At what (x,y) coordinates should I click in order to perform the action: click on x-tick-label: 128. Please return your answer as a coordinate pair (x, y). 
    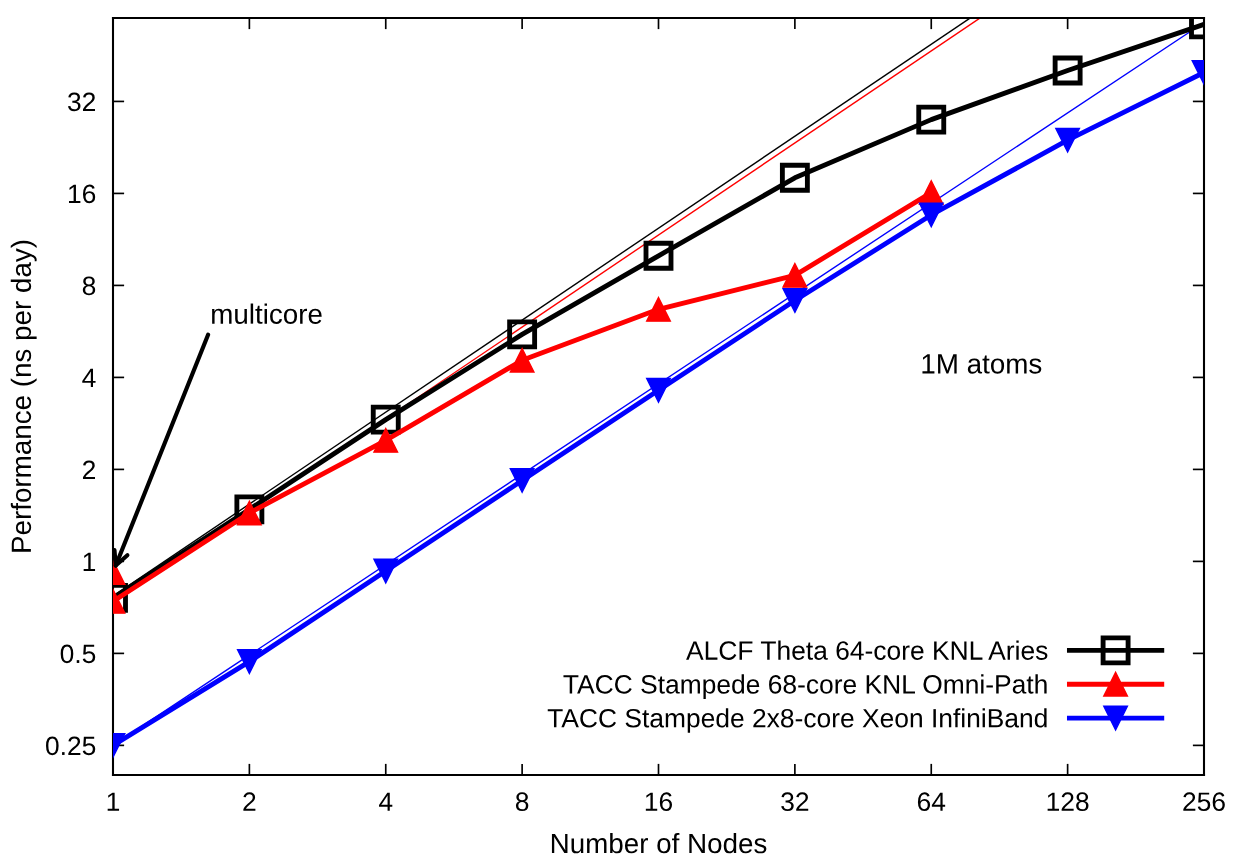
    Looking at the image, I should click on (1068, 802).